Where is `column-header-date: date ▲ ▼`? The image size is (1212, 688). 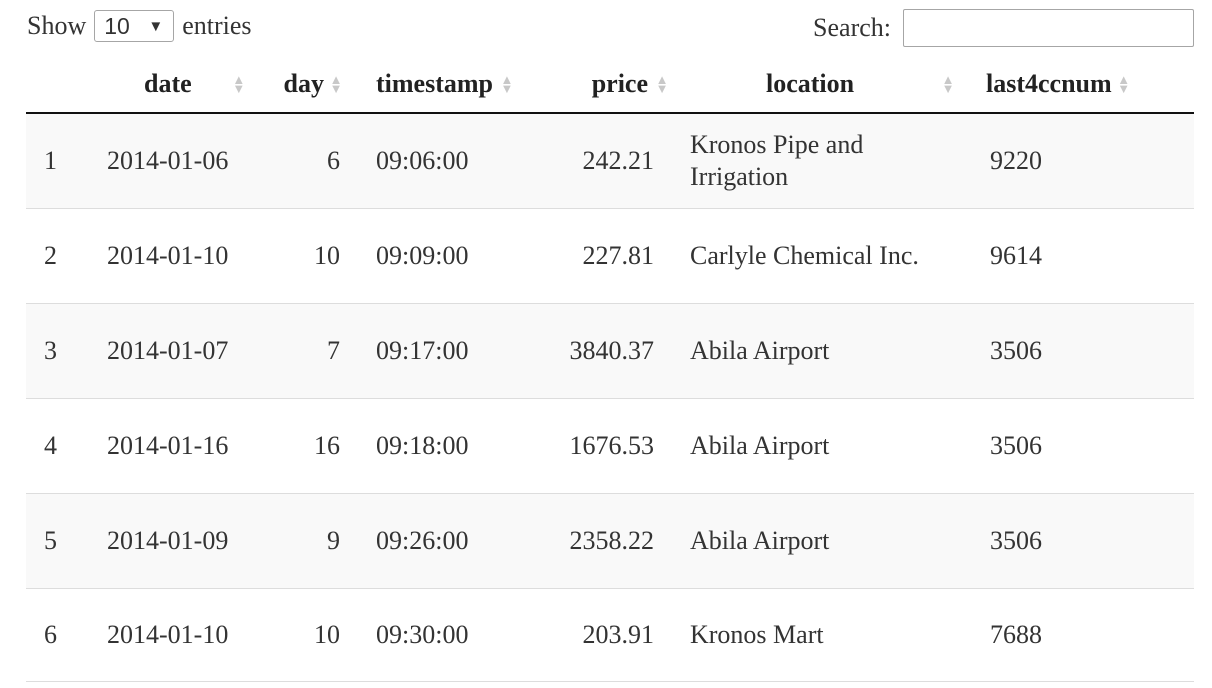 column-header-date: date ▲ ▼ is located at coordinates (173, 85).